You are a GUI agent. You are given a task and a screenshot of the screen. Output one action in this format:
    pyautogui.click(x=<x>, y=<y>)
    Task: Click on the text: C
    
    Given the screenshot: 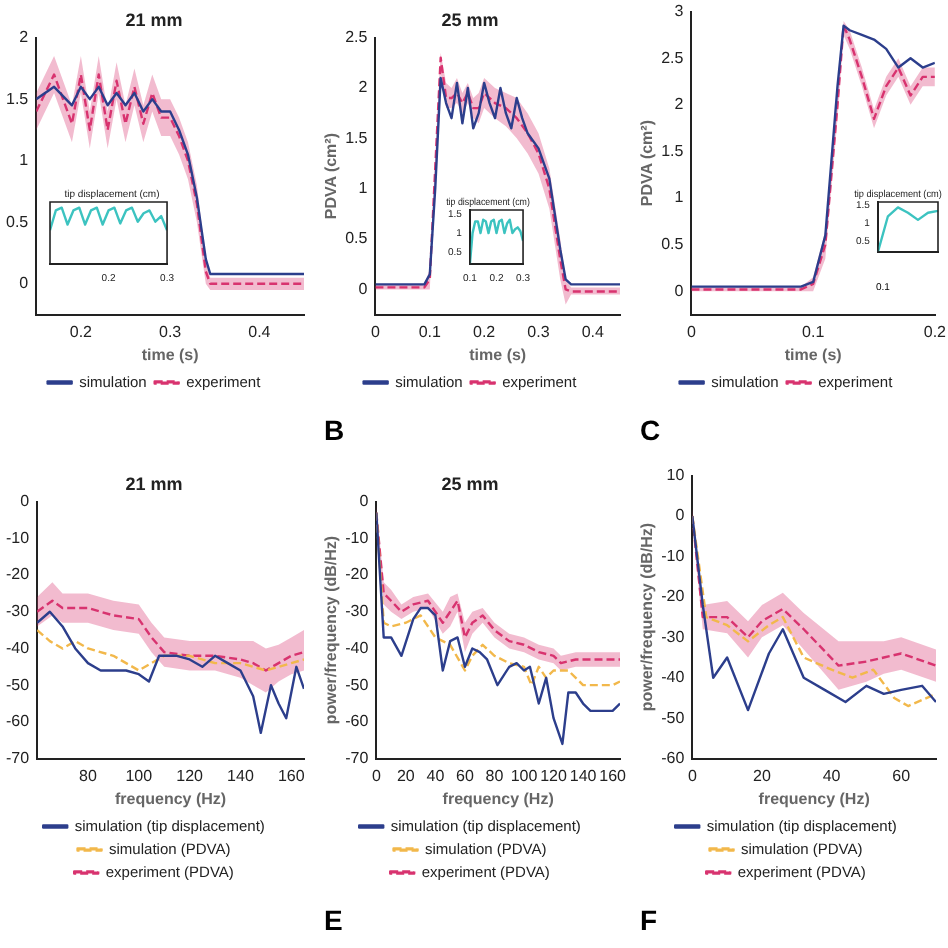 What is the action you would take?
    pyautogui.click(x=650, y=430)
    